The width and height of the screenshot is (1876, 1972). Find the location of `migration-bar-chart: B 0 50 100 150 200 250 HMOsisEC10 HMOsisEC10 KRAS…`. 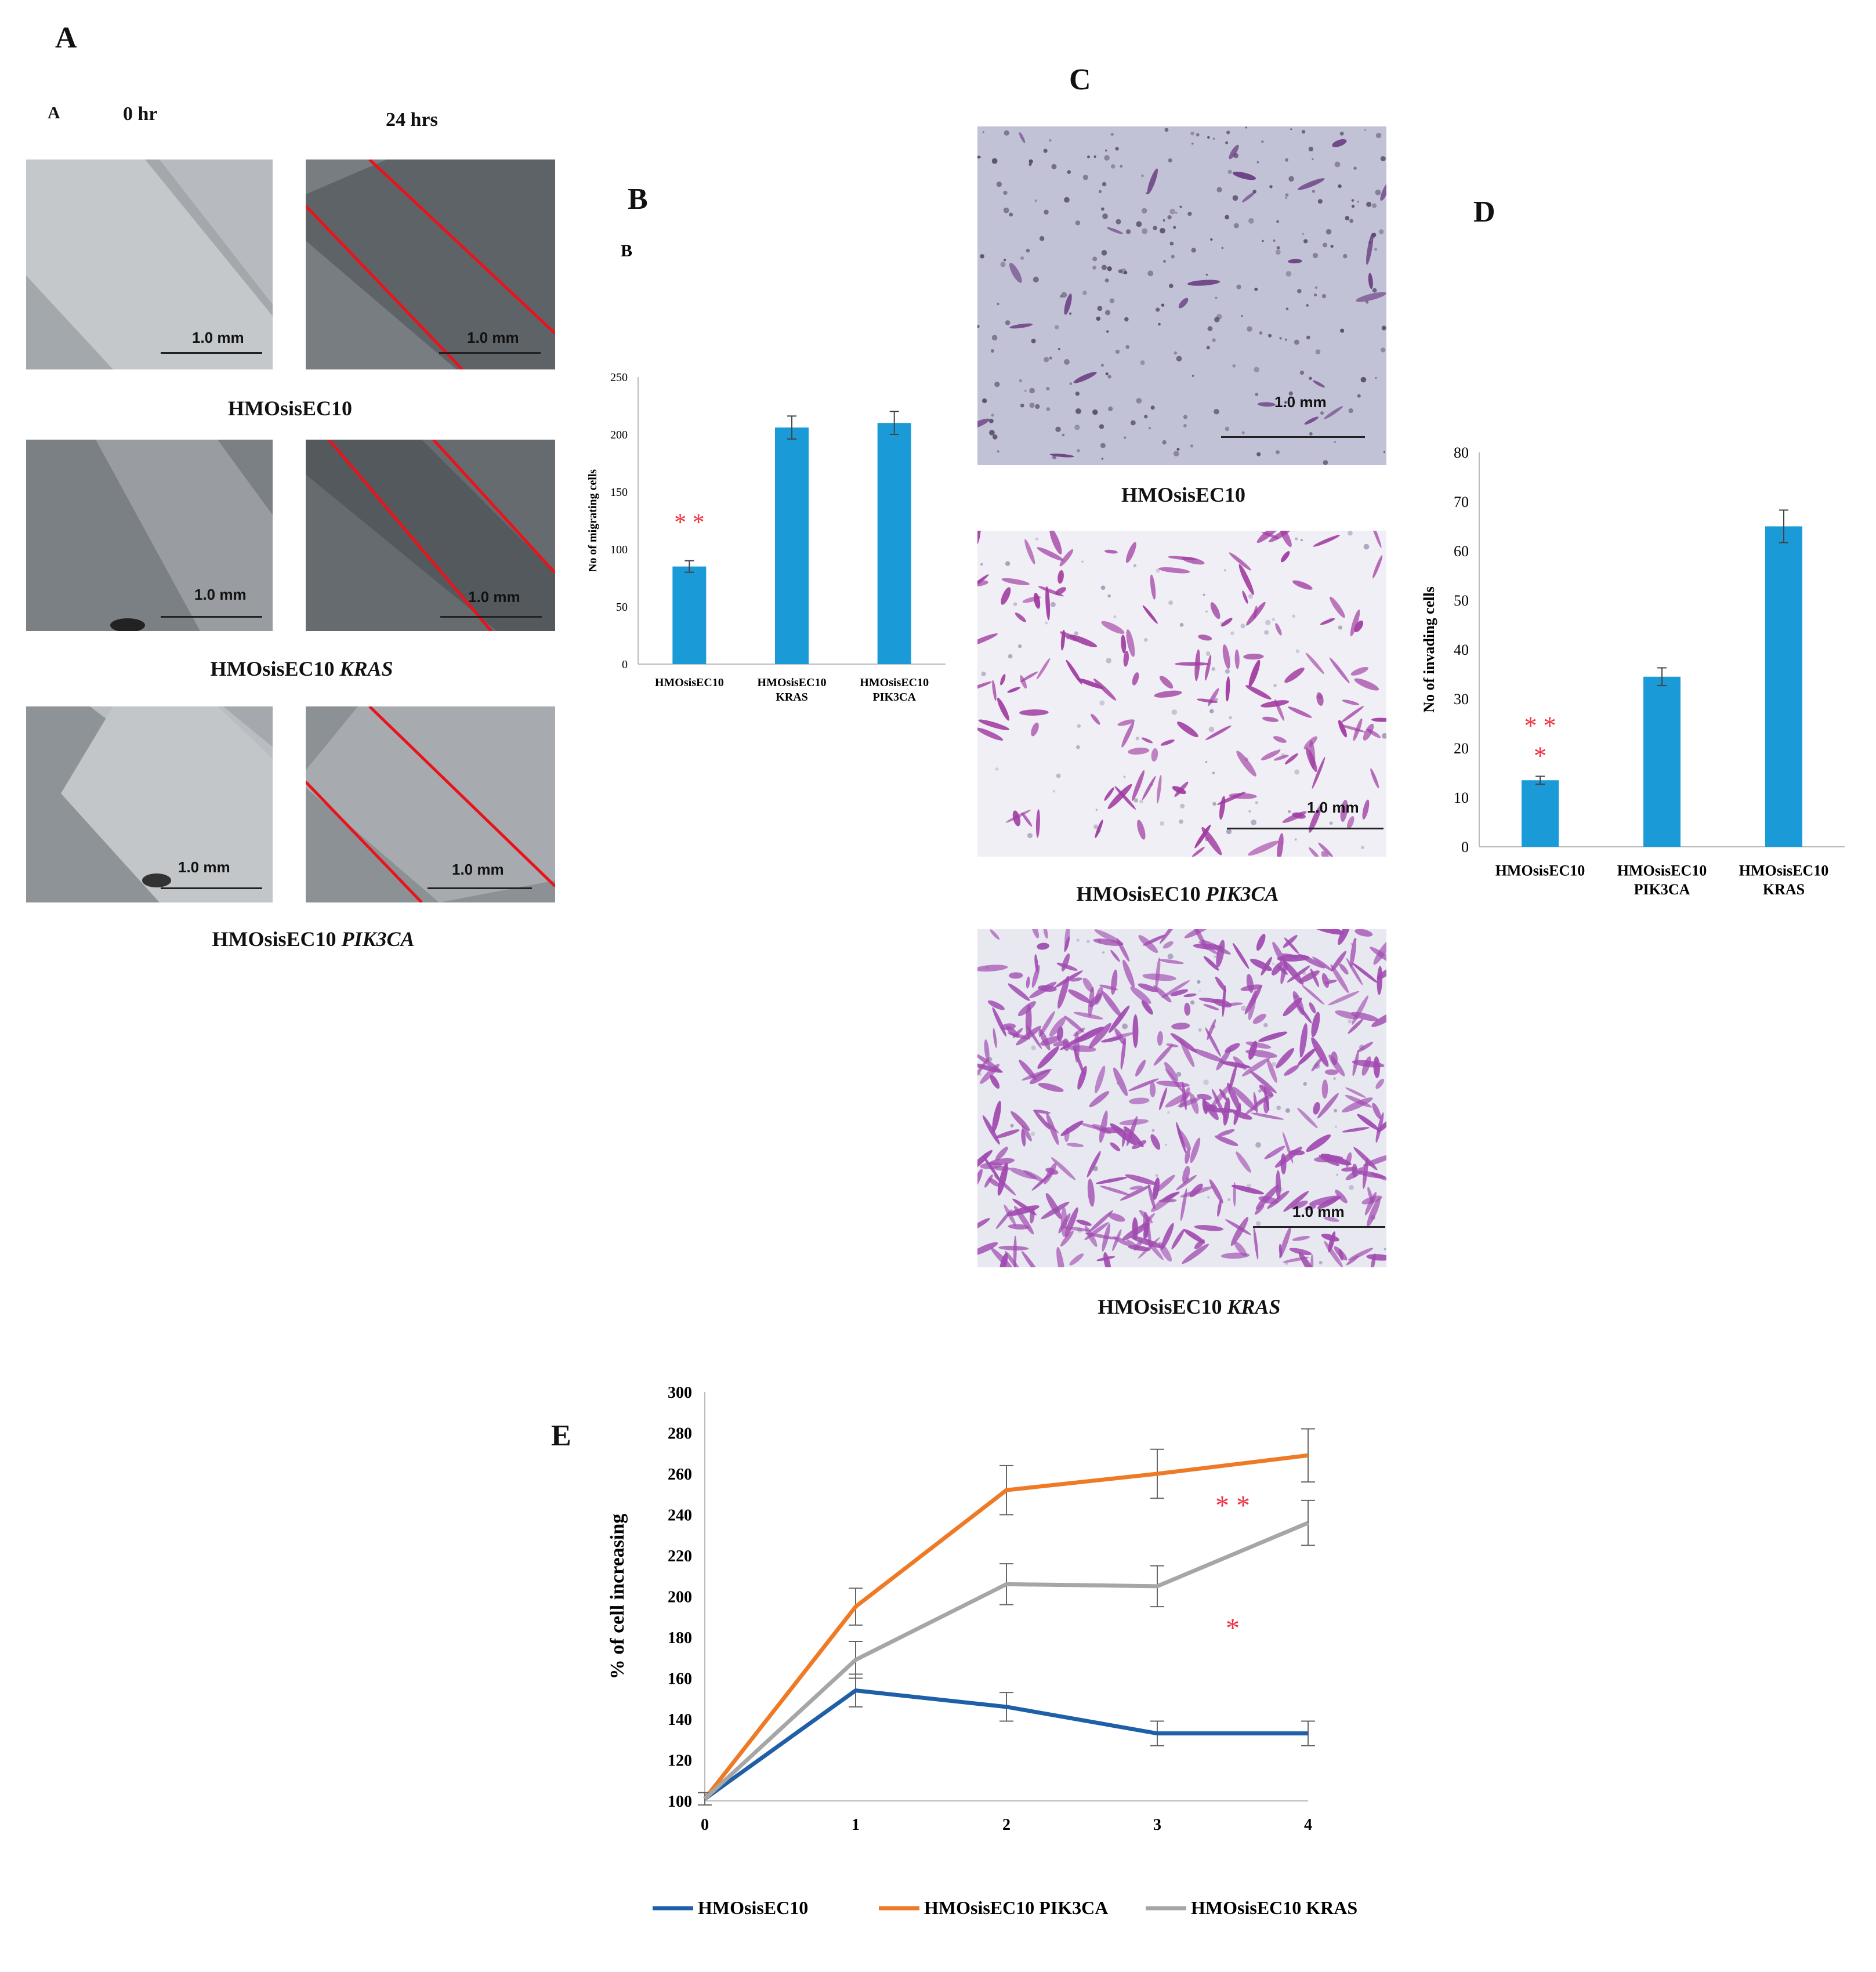

migration-bar-chart: B 0 50 100 150 200 250 HMOsisEC10 HMOsisEC10 KRAS… is located at coordinates (766, 472).